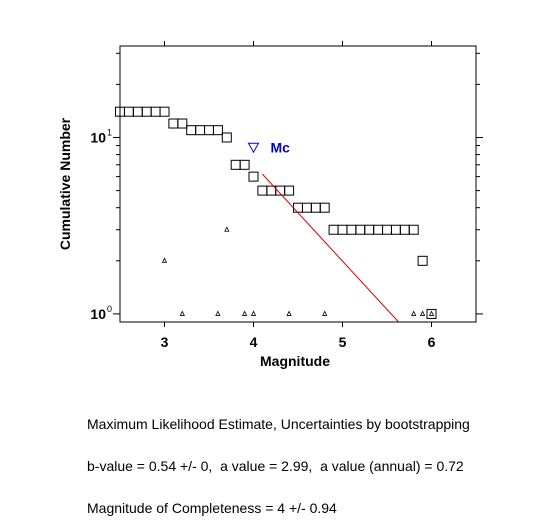 The image size is (544, 529). What do you see at coordinates (343, 342) in the screenshot?
I see `x-tick-label: 5` at bounding box center [343, 342].